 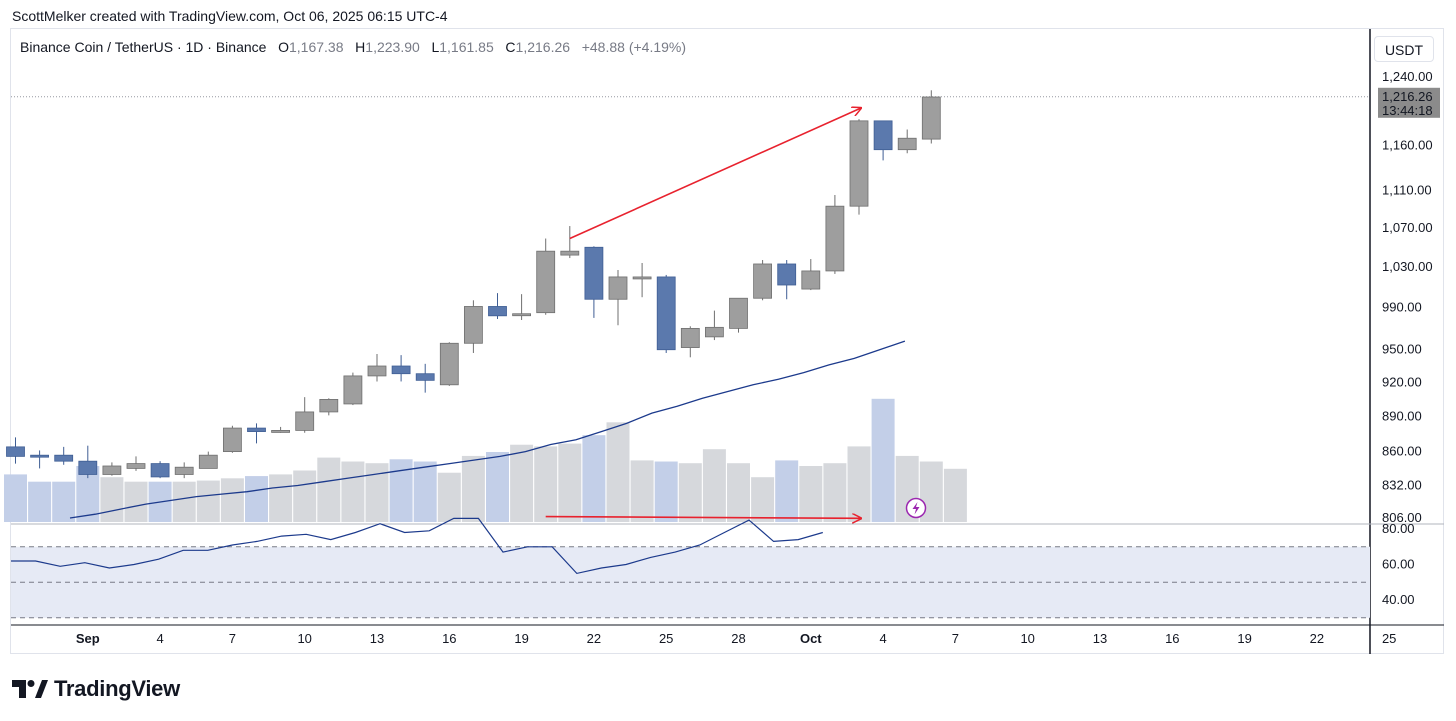 What do you see at coordinates (510, 47) in the screenshot?
I see `legend-close-label: C` at bounding box center [510, 47].